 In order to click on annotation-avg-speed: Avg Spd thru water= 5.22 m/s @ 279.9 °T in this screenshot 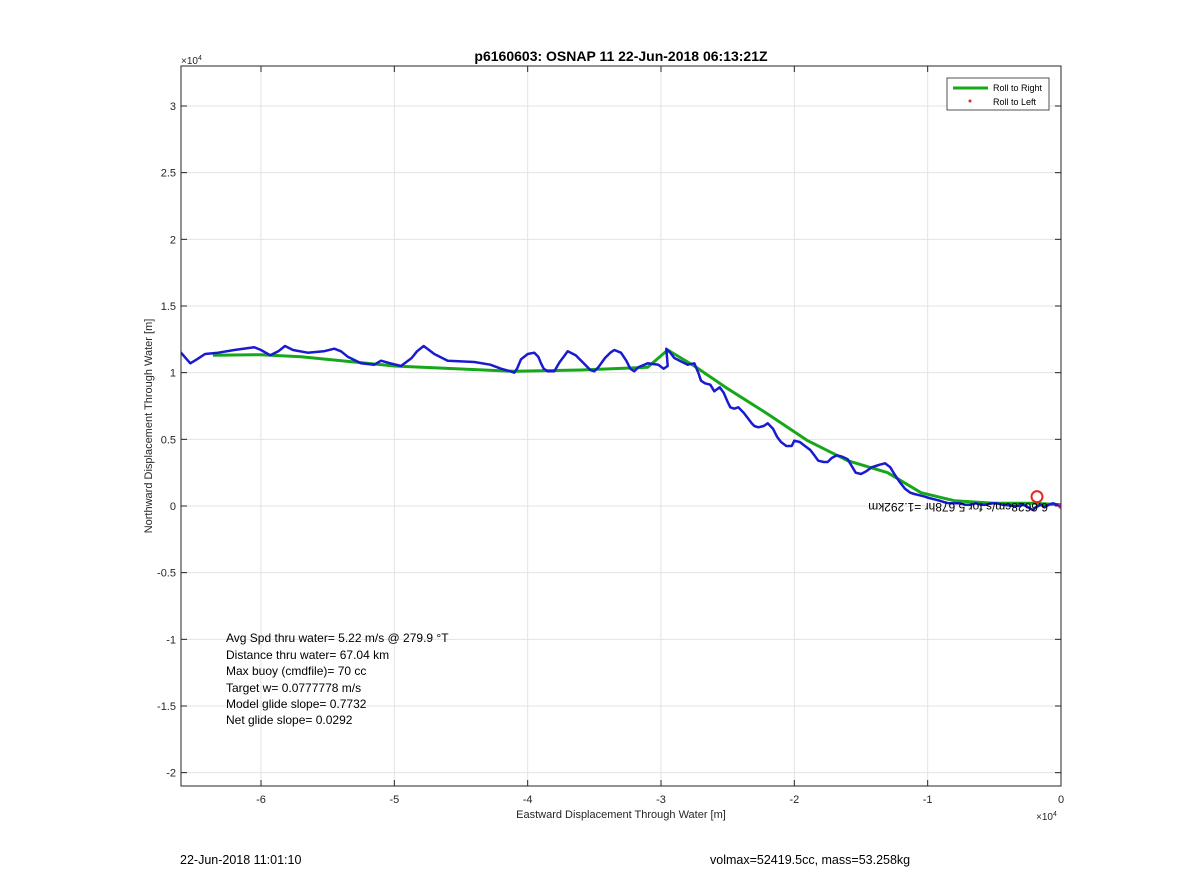, I will do `click(337, 638)`.